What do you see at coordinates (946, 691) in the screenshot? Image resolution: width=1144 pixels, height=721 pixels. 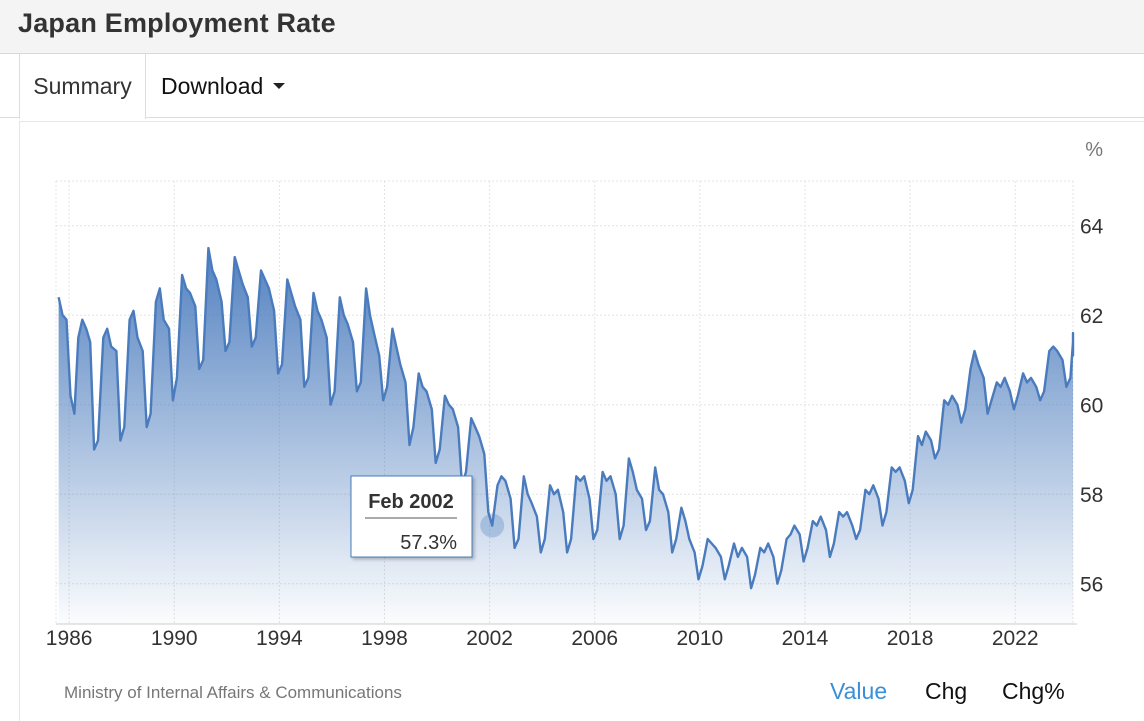 I see `view-chg-button: Chg` at bounding box center [946, 691].